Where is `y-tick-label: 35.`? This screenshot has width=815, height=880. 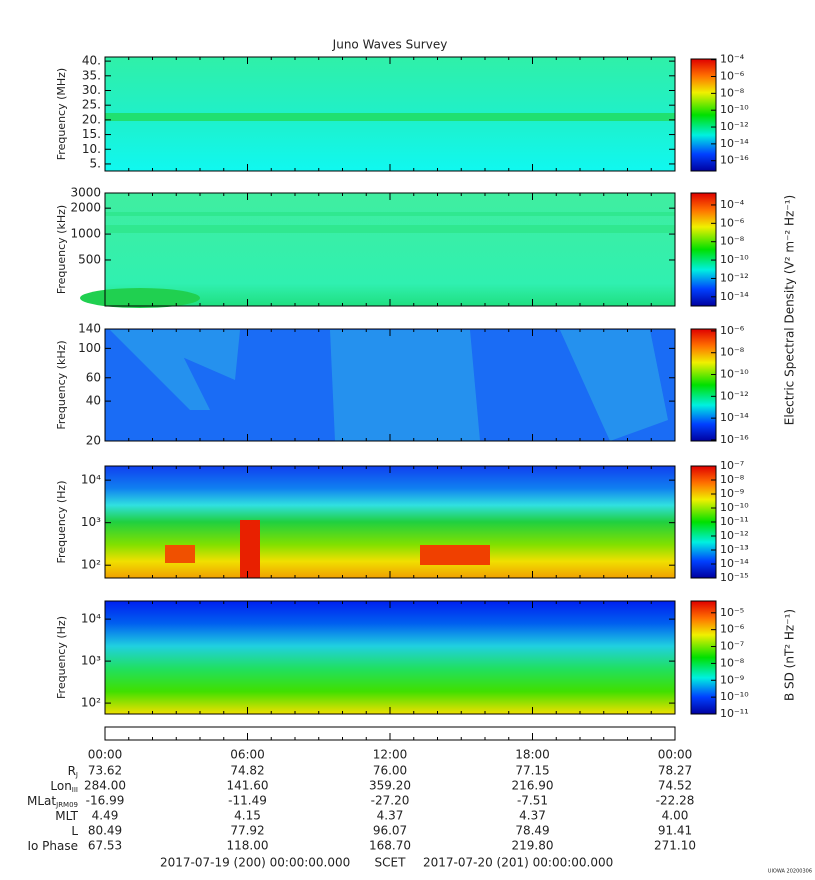
y-tick-label: 35. is located at coordinates (91, 75).